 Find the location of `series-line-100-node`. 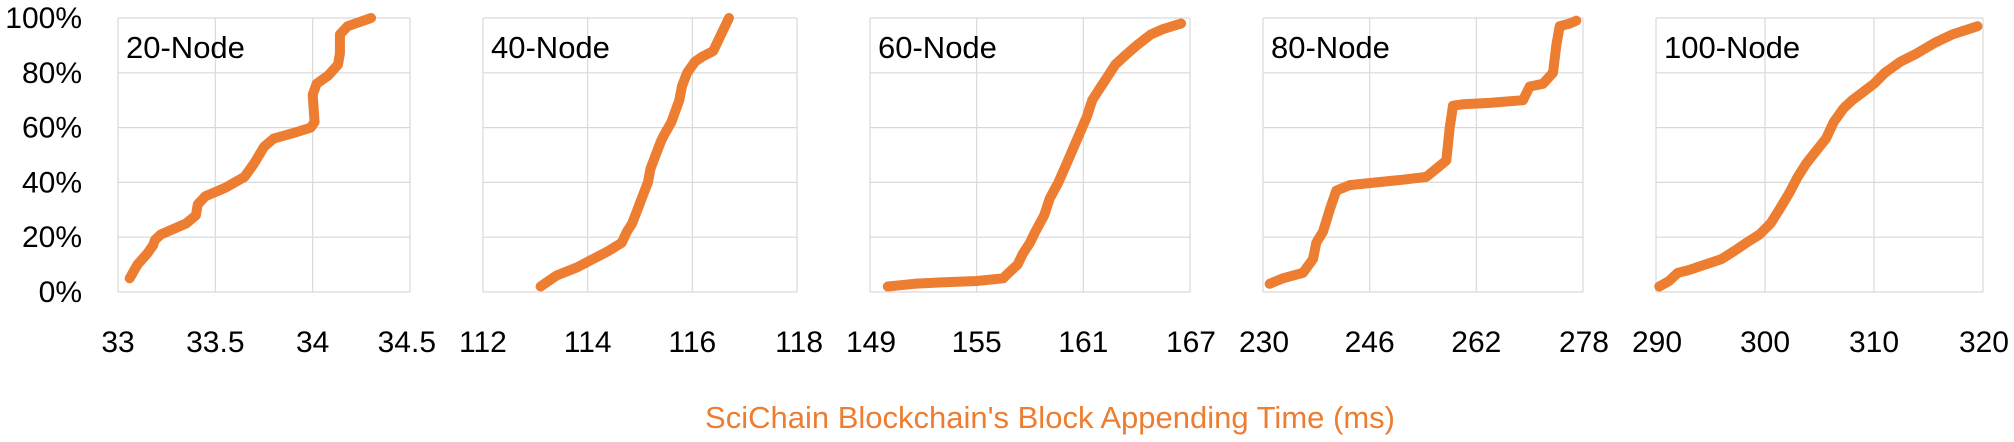

series-line-100-node is located at coordinates (1818, 156).